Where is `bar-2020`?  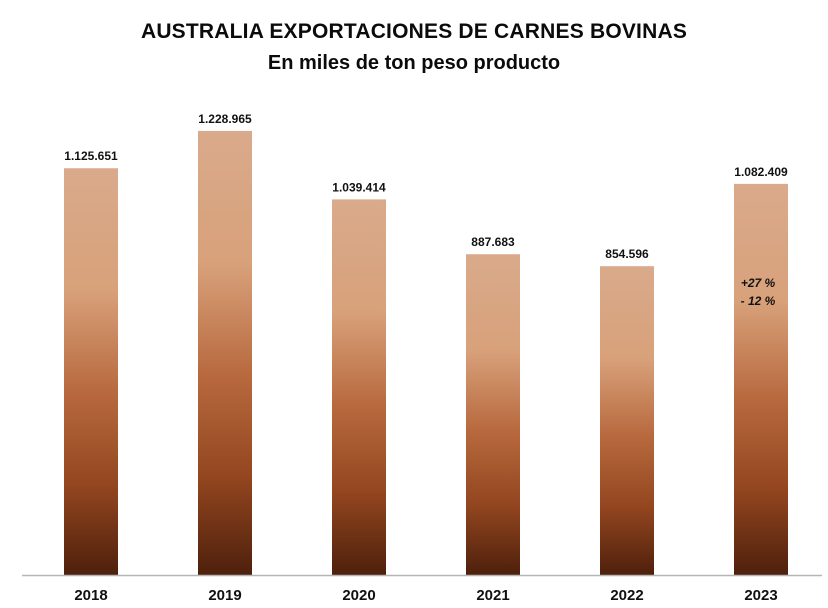
bar-2020 is located at coordinates (359, 387).